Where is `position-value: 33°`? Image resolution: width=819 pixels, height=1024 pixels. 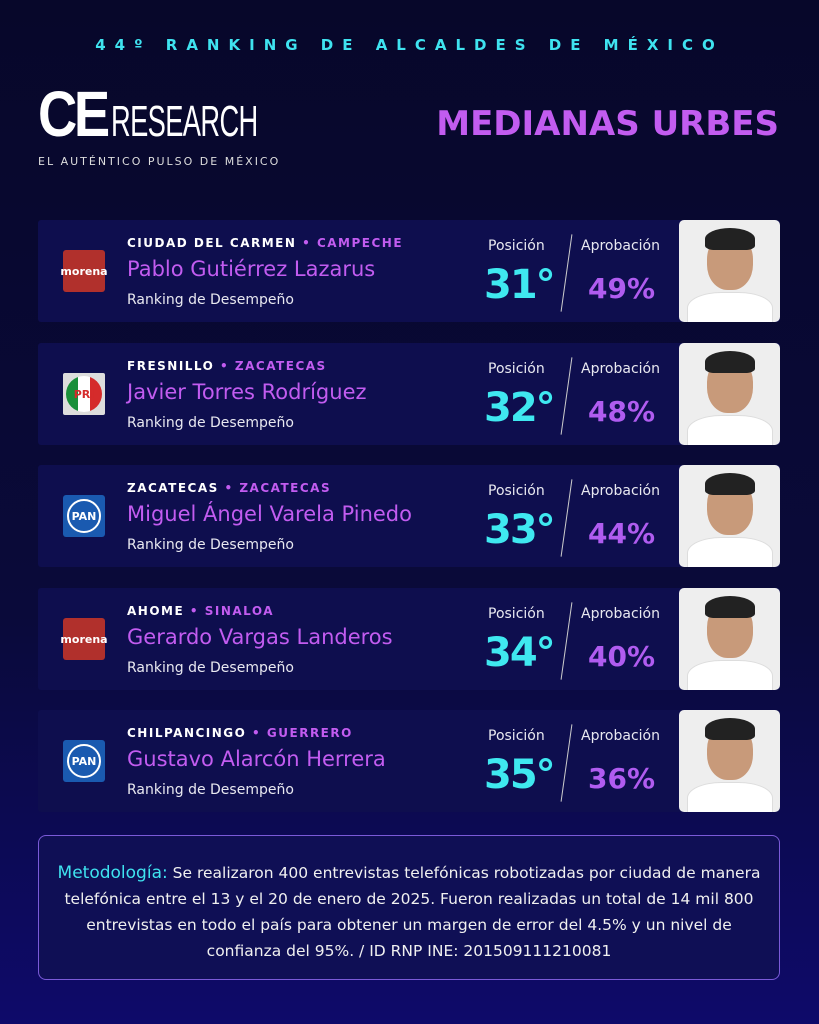
position-value: 33° is located at coordinates (520, 530).